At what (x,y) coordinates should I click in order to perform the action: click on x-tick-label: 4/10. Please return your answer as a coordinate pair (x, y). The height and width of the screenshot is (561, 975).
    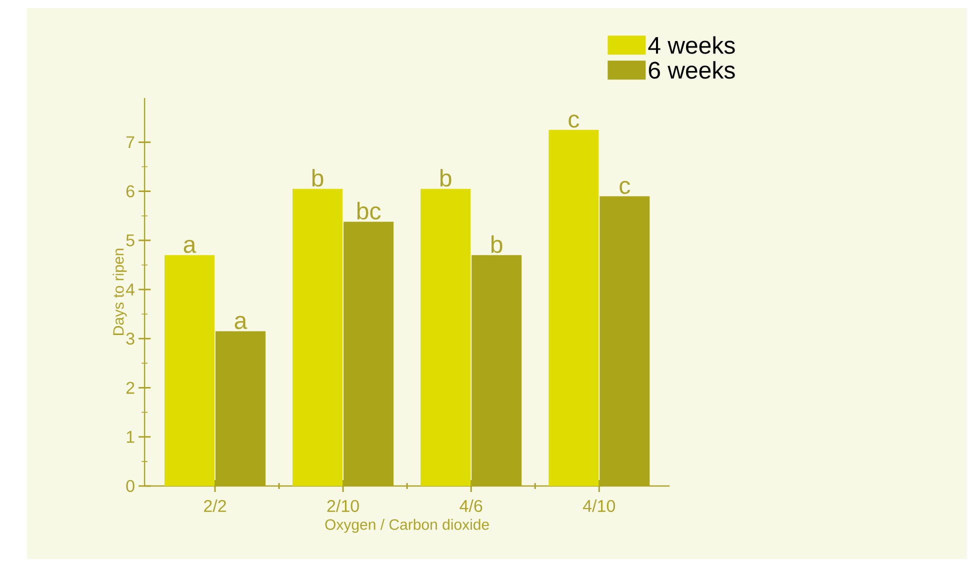
    Looking at the image, I should click on (599, 506).